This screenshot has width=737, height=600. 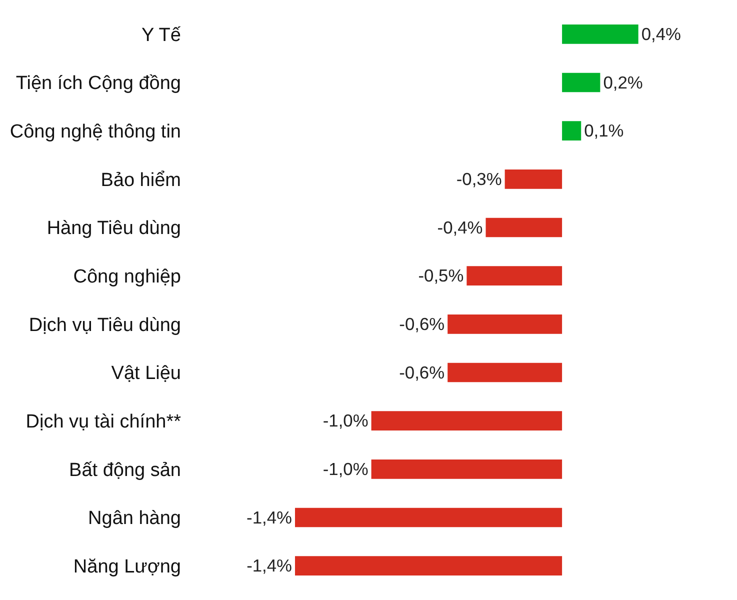 What do you see at coordinates (95, 131) in the screenshot?
I see `y-tick-label: Công nghệ thông tin` at bounding box center [95, 131].